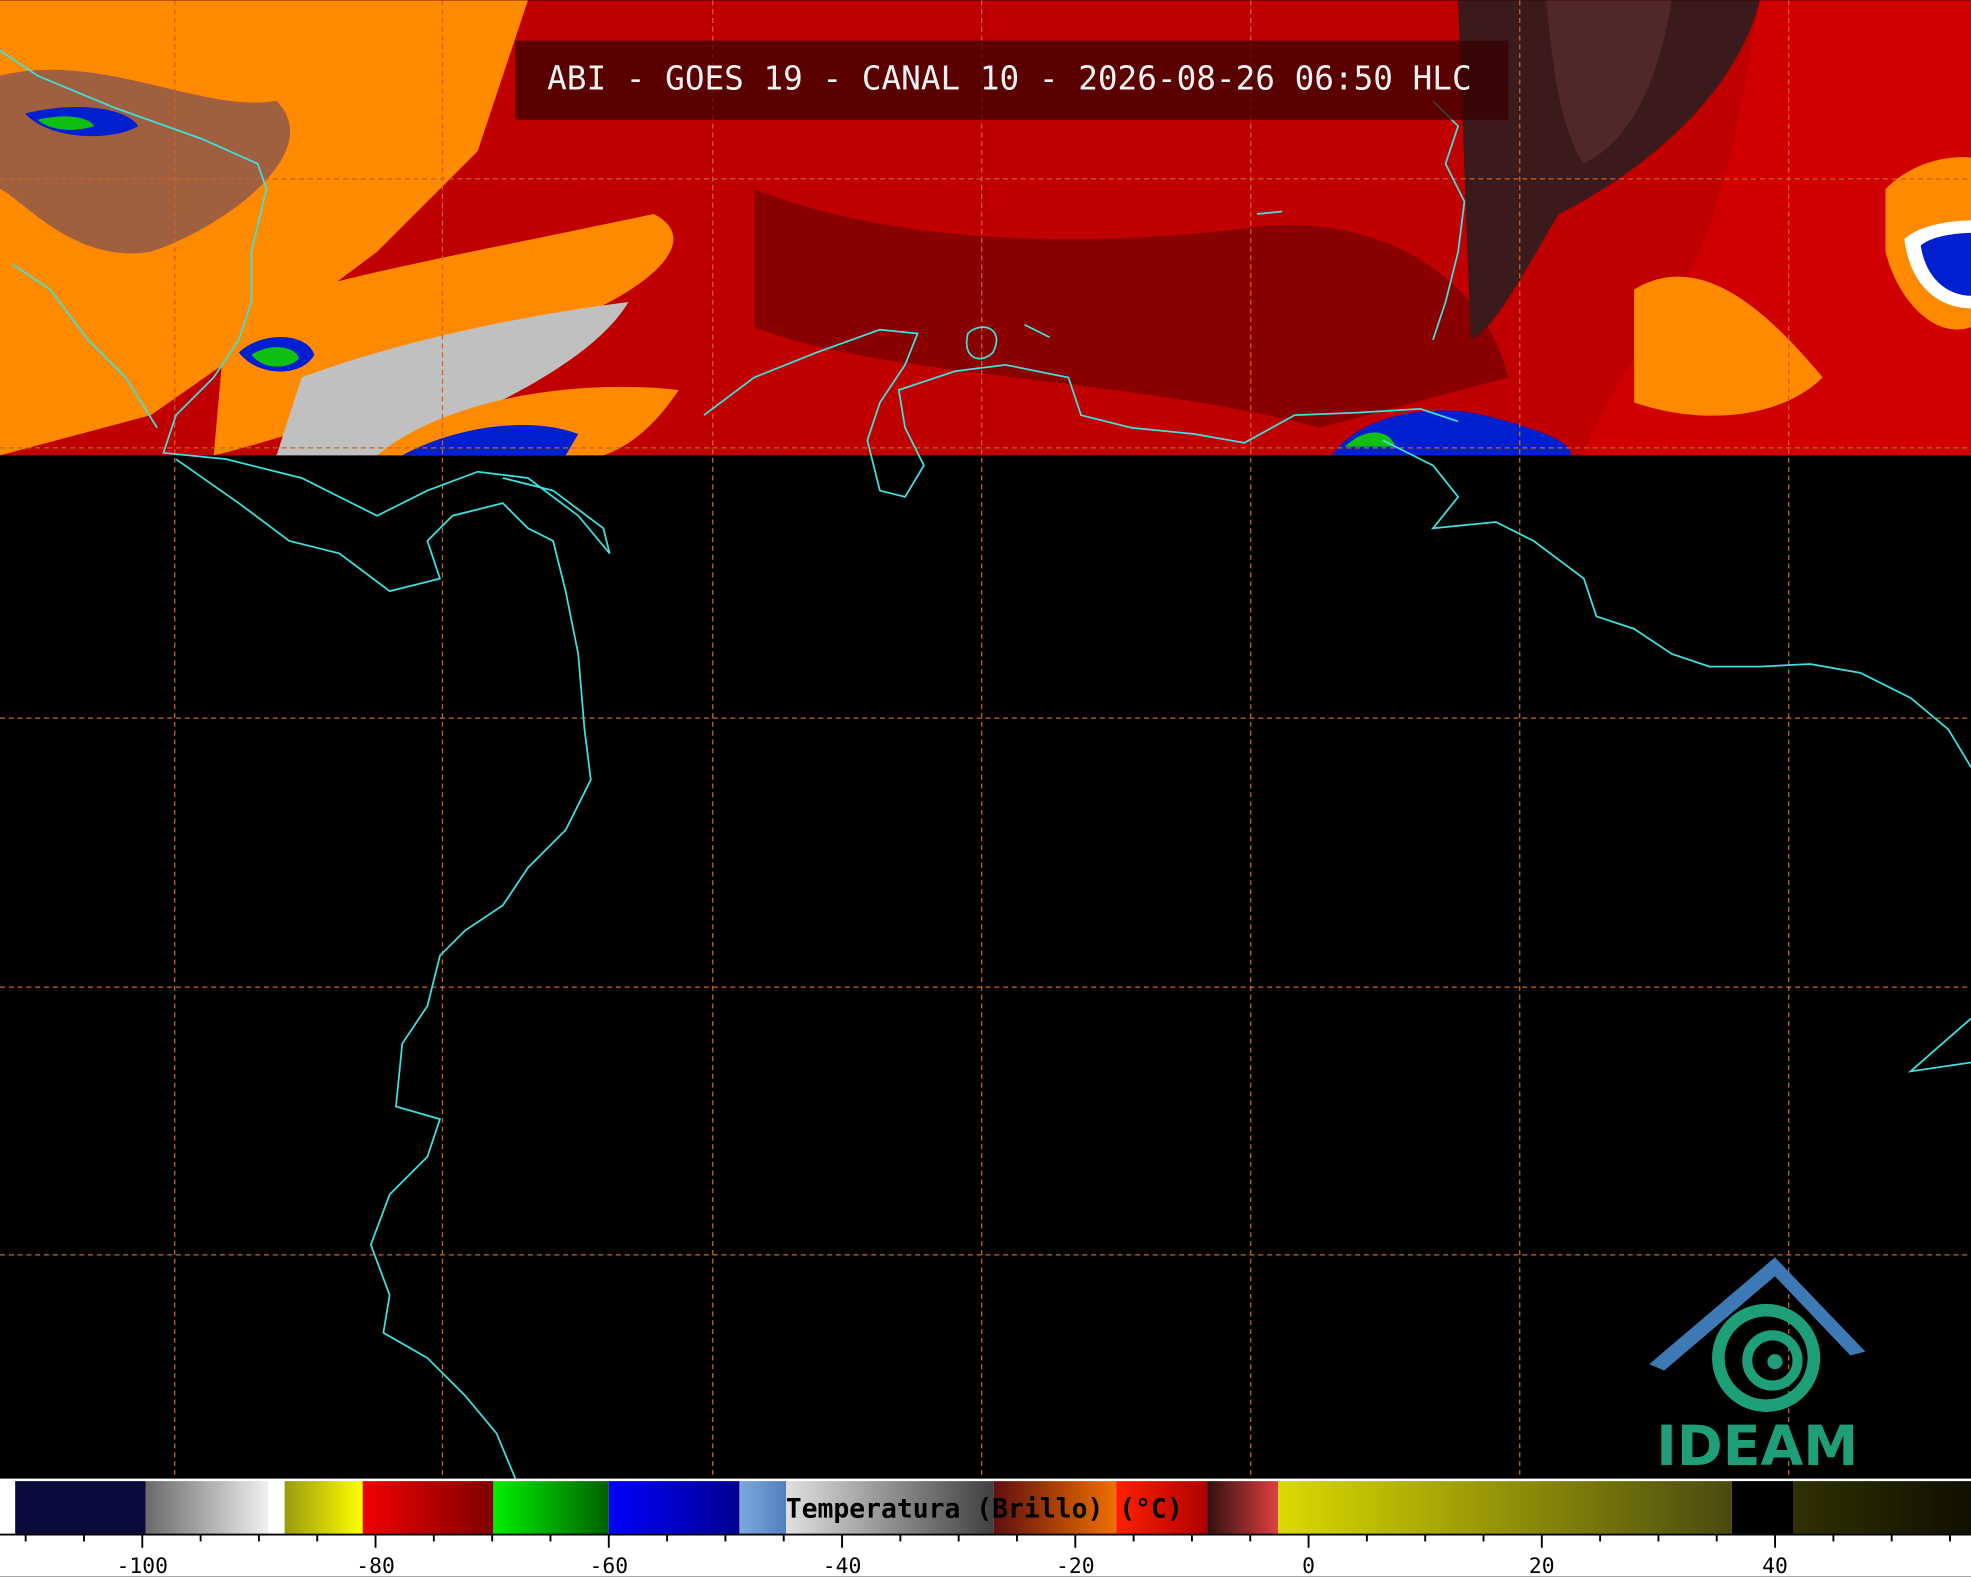 The width and height of the screenshot is (1971, 1577). Describe the element at coordinates (142, 1565) in the screenshot. I see `tick-label: -100` at that location.